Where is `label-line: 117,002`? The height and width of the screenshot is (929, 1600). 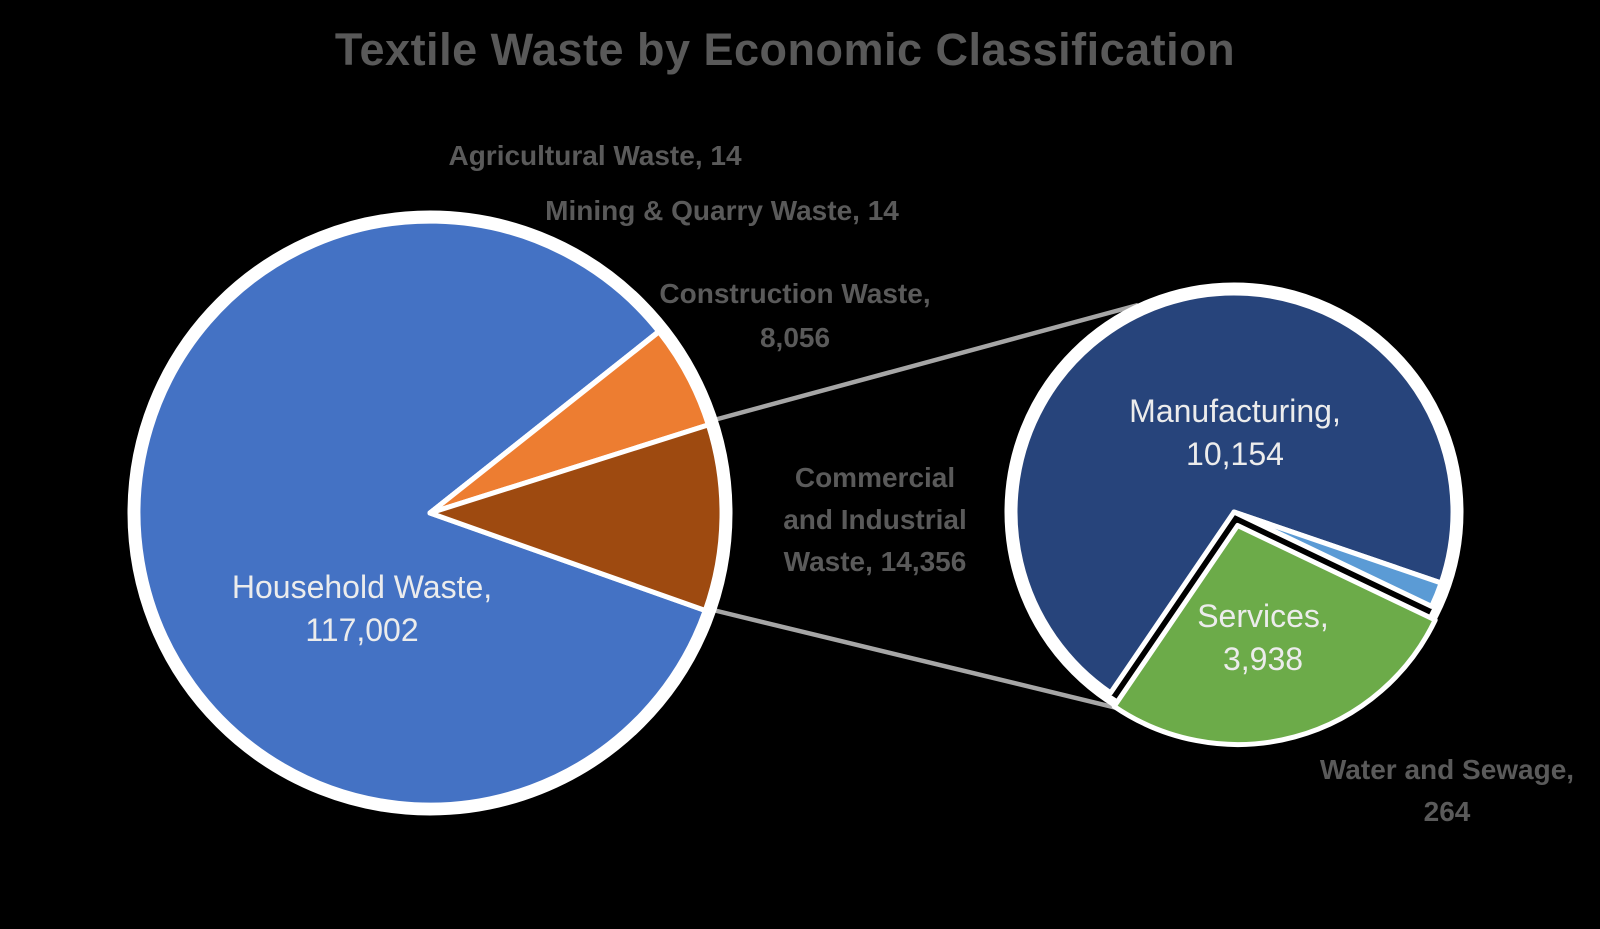
label-line: 117,002 is located at coordinates (362, 630).